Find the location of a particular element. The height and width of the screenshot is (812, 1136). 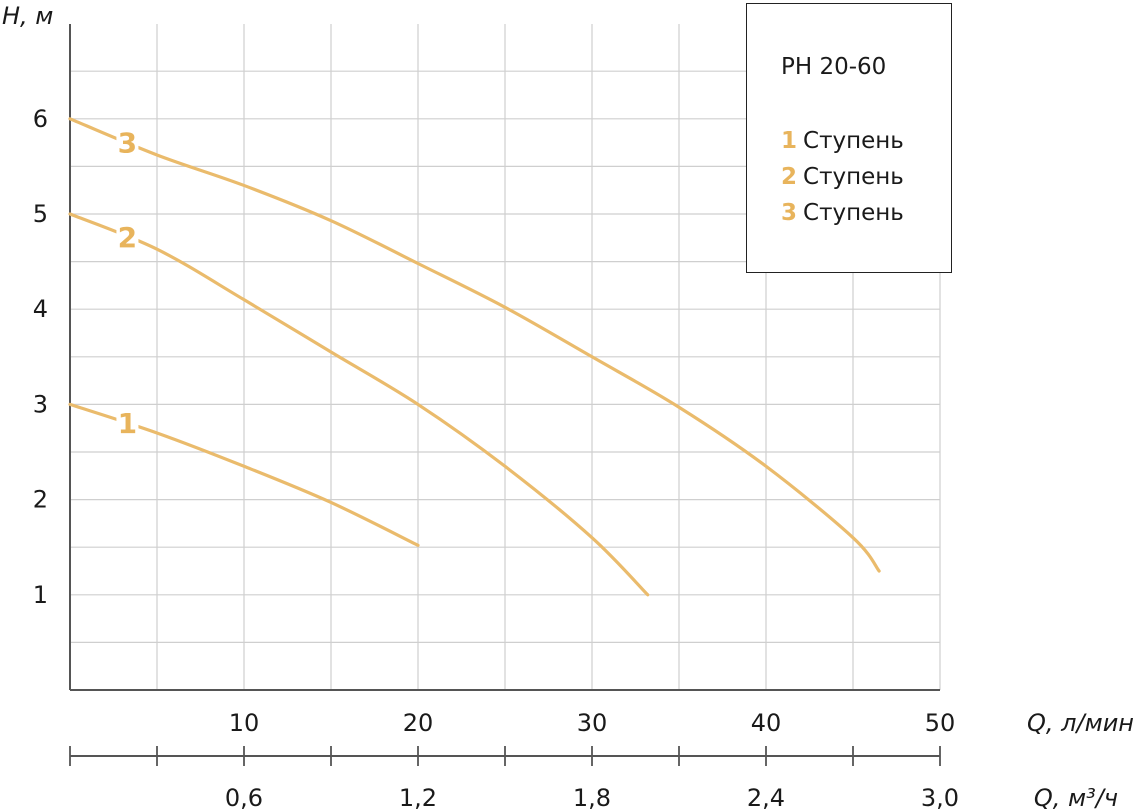

x-tick-label: 20 is located at coordinates (418, 723).